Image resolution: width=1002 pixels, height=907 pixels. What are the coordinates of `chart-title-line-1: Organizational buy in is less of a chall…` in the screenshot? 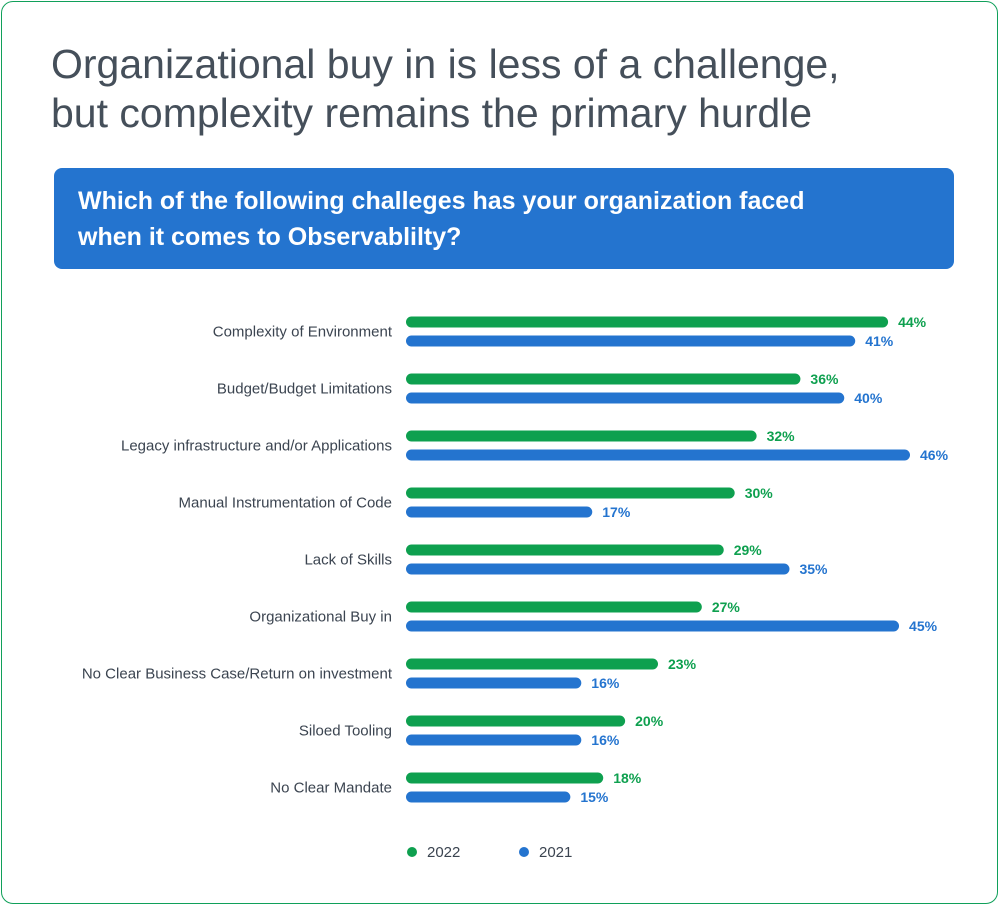 It's located at (445, 64).